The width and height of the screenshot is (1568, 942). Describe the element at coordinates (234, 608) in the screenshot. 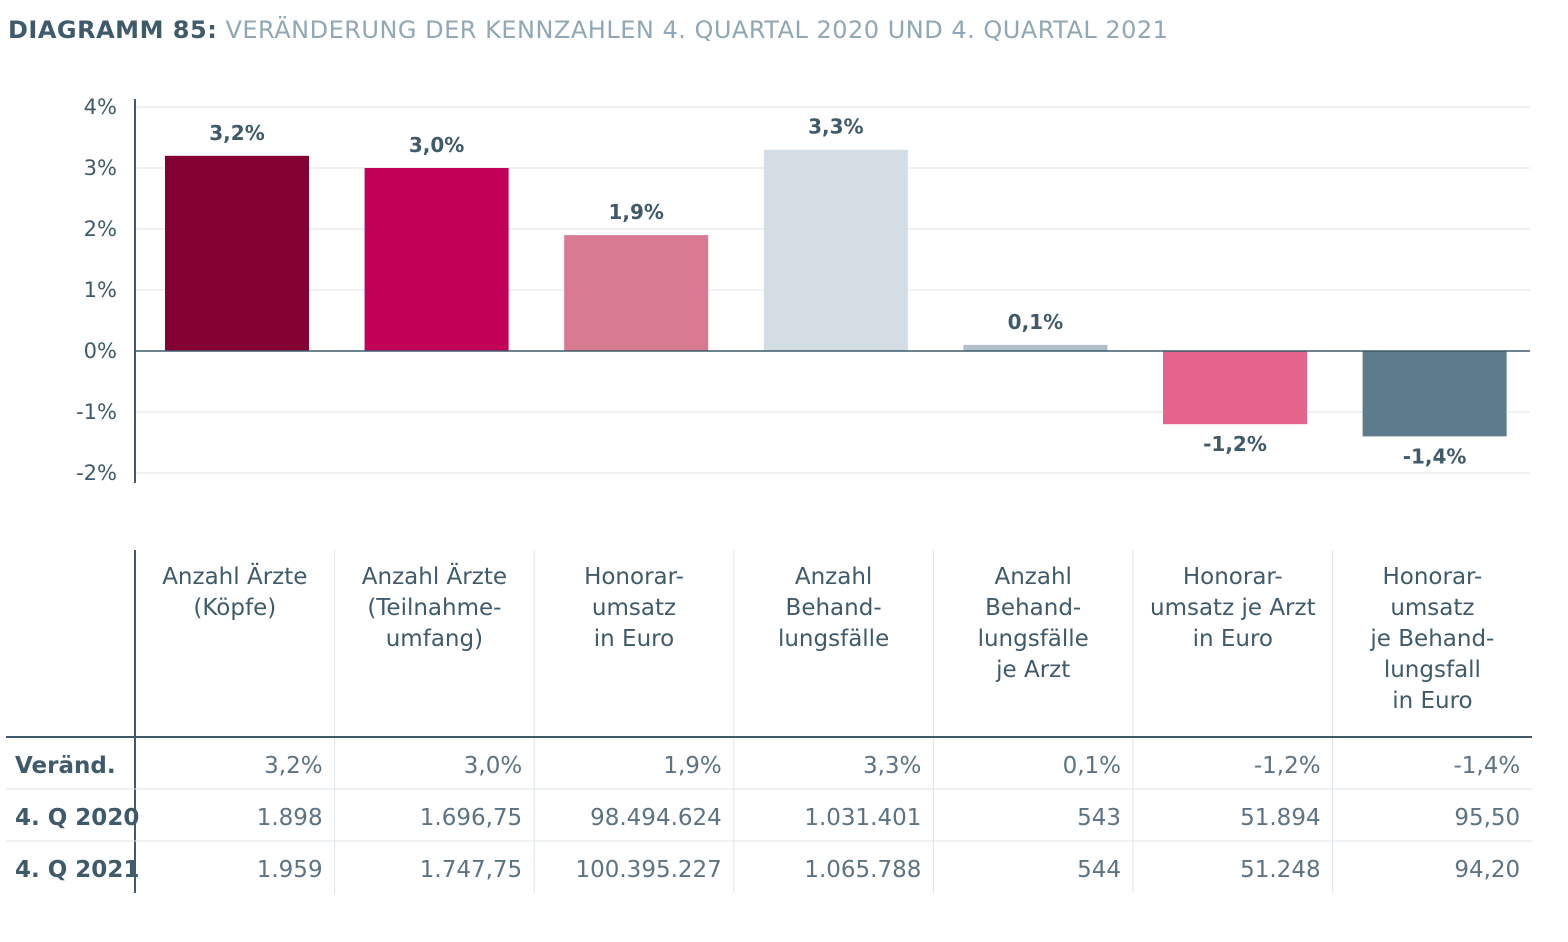

I see `table-column-header: (Köpfe)` at that location.